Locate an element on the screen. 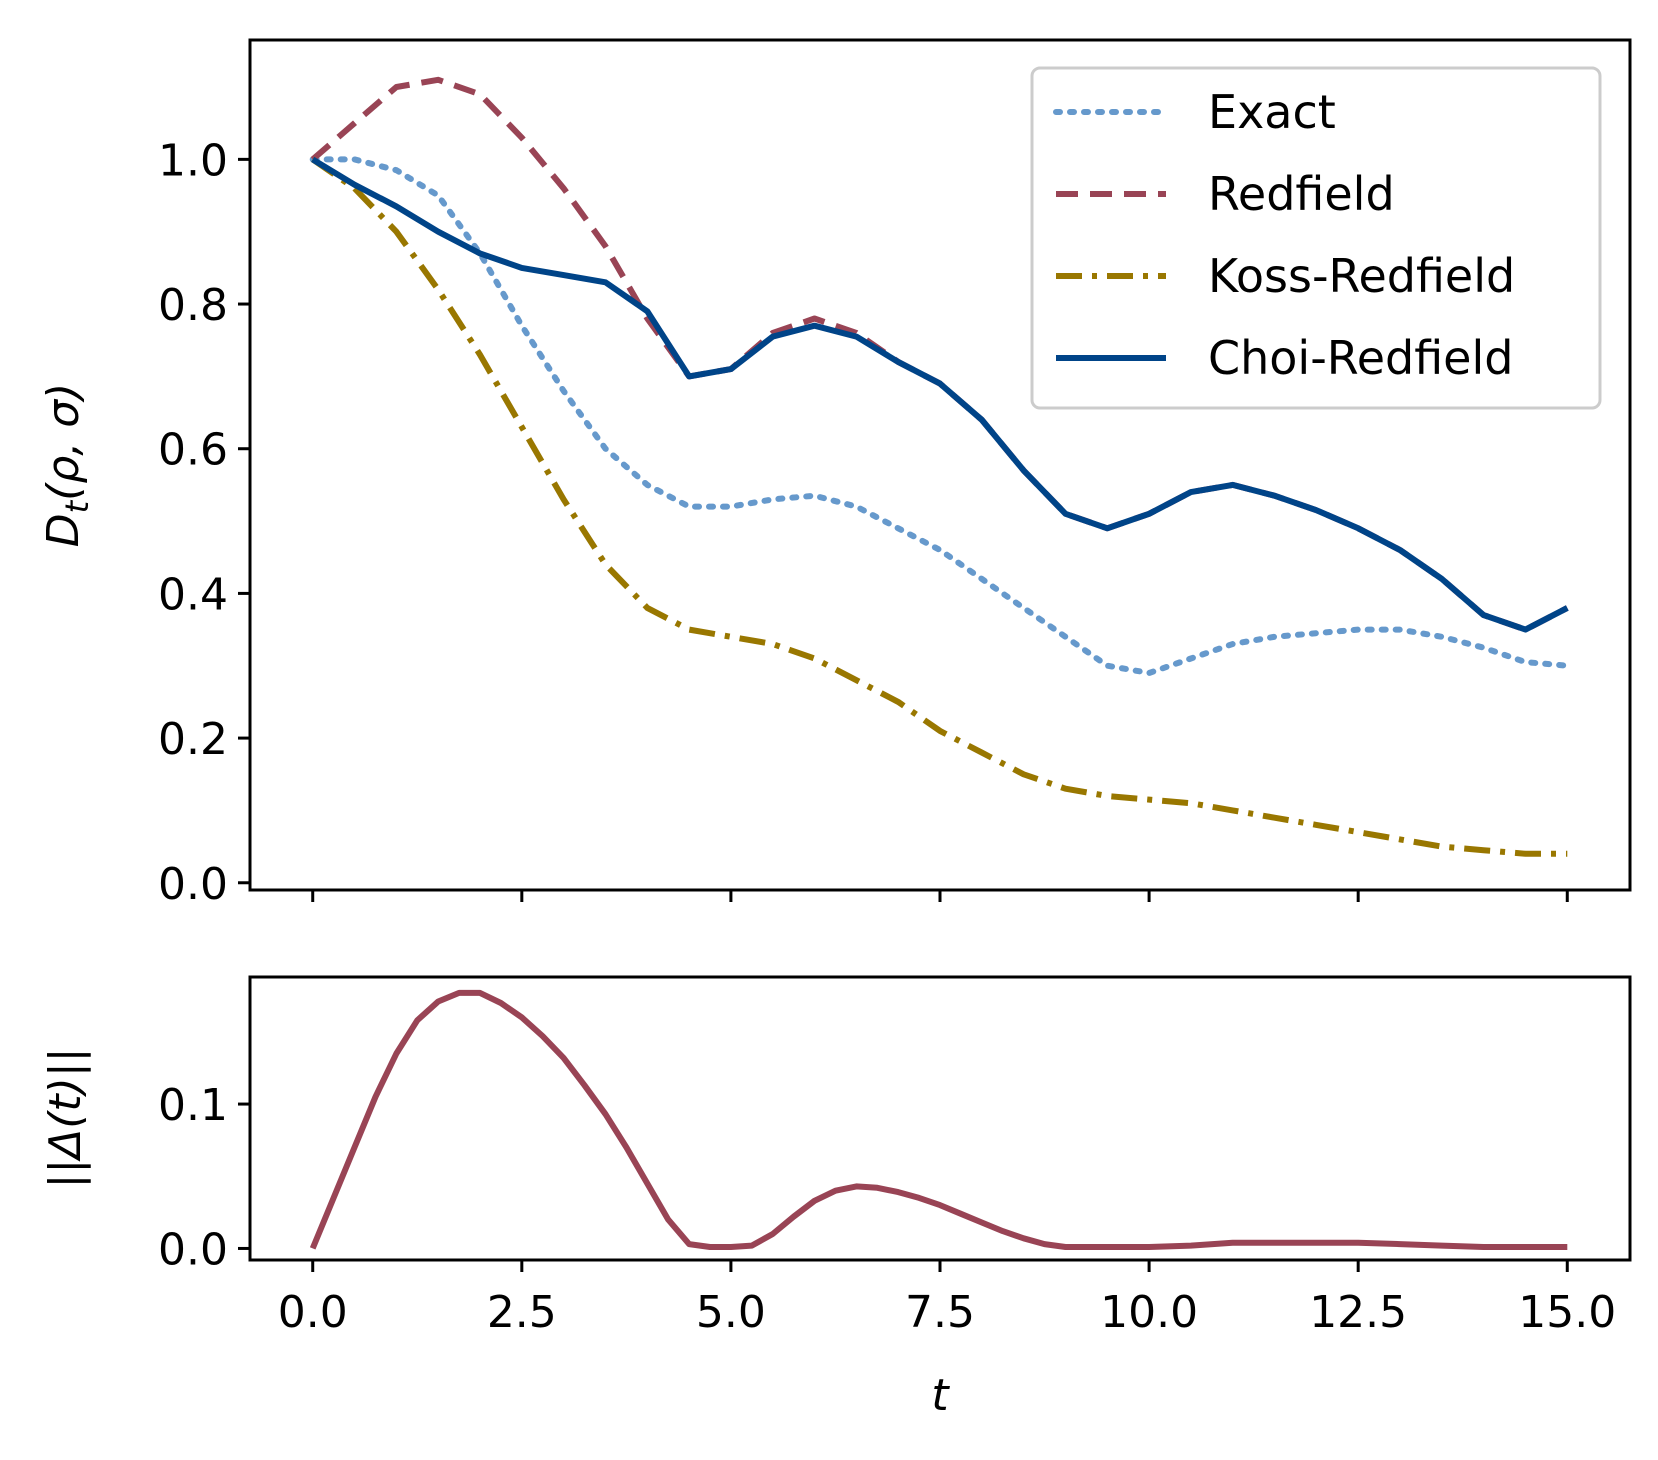 The width and height of the screenshot is (1658, 1460). x-tick-label-1-6: 15.0 is located at coordinates (1567, 1312).